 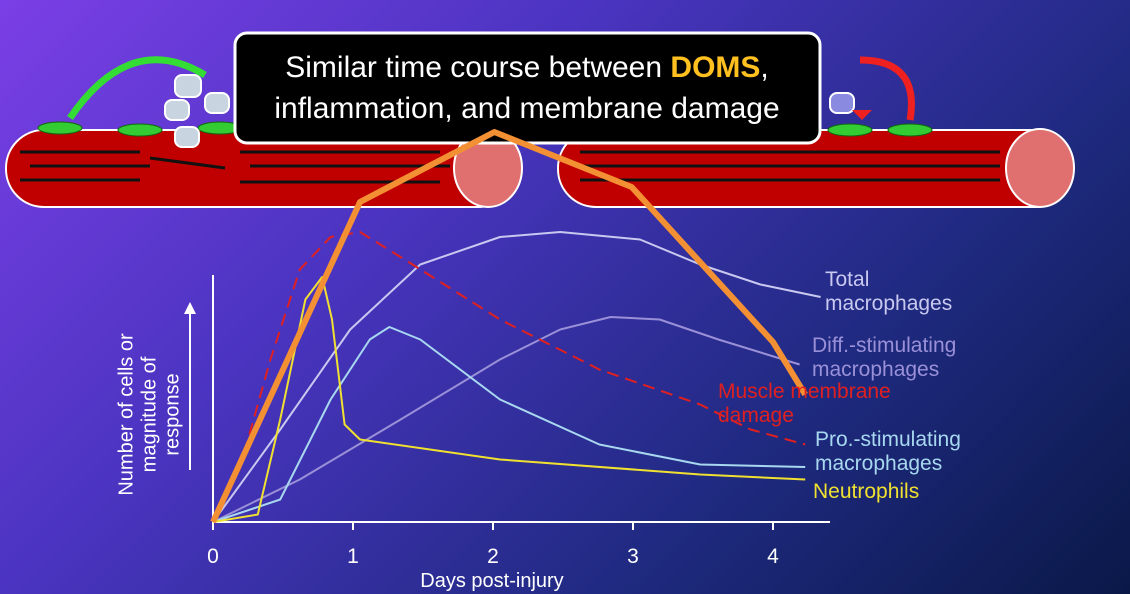 I want to click on x-tick-label: 2, so click(x=493, y=556).